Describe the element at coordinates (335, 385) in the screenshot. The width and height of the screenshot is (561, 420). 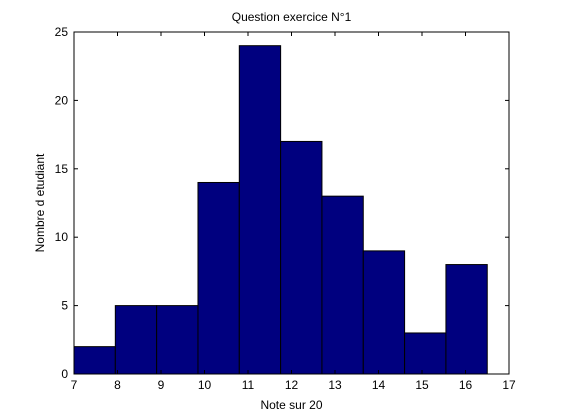
I see `x-tick-label: 13` at that location.